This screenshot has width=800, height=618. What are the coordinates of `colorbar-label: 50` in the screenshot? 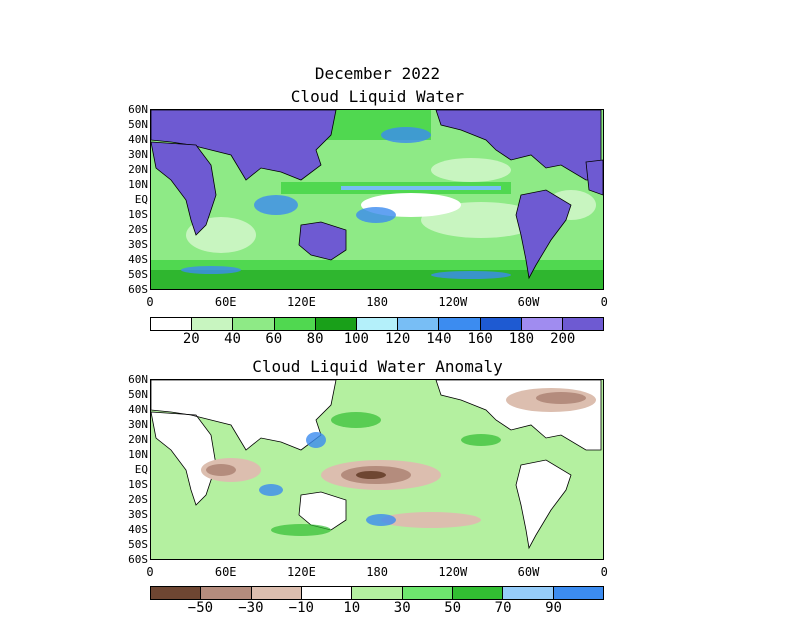 It's located at (453, 608).